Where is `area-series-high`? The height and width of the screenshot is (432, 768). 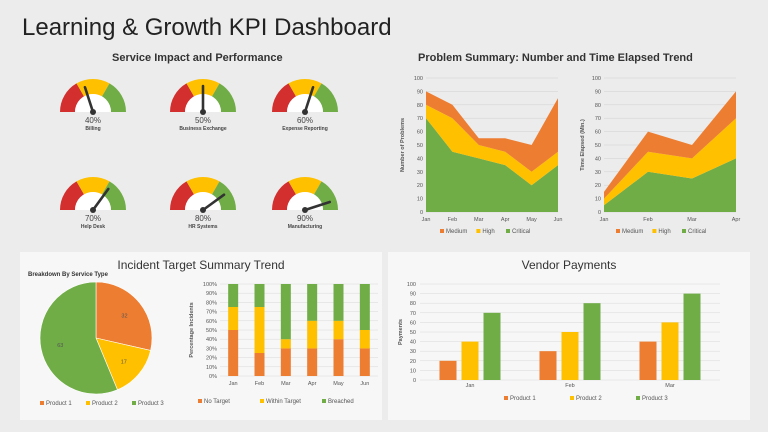 area-series-high is located at coordinates (492, 145).